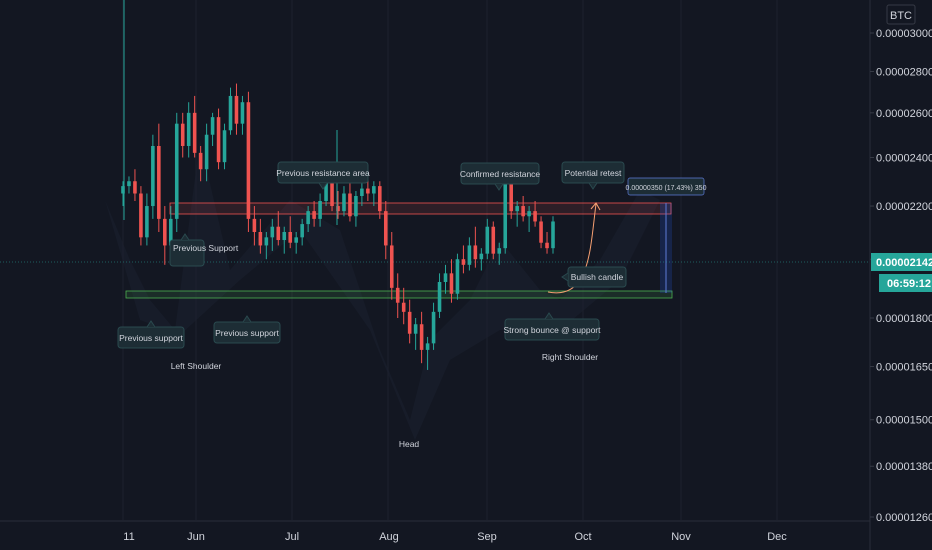 The image size is (932, 550). What do you see at coordinates (666, 188) in the screenshot?
I see `measure-label: 0.00000350 (17.43%) 350` at bounding box center [666, 188].